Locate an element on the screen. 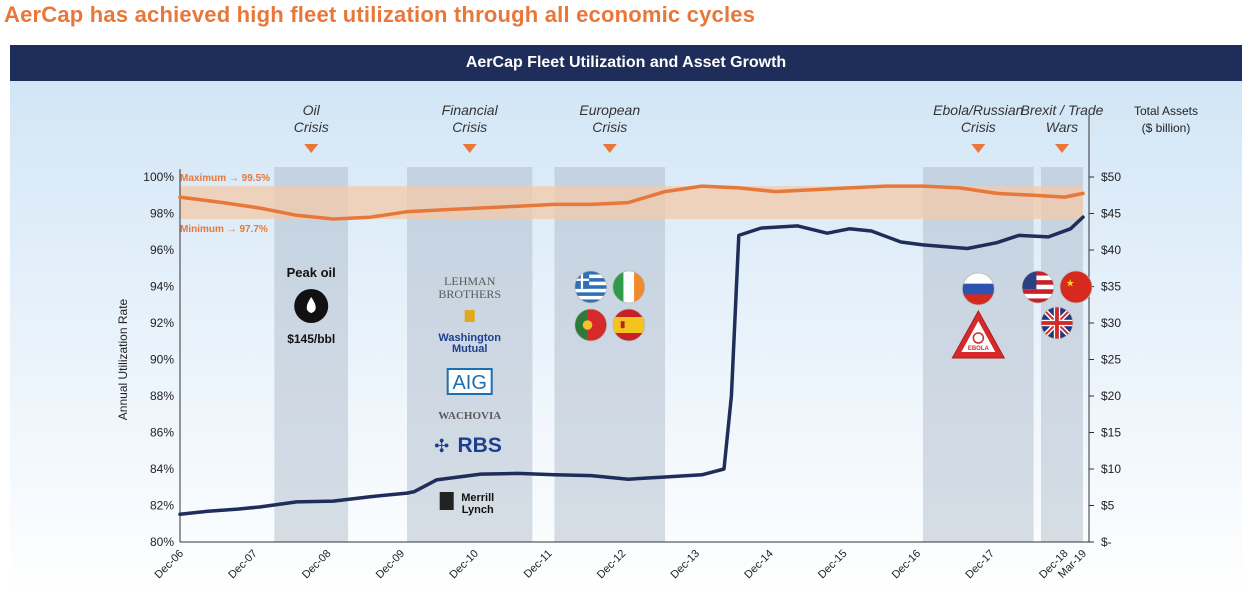  x-tick-label-0: Dec-06 is located at coordinates (170, 565).